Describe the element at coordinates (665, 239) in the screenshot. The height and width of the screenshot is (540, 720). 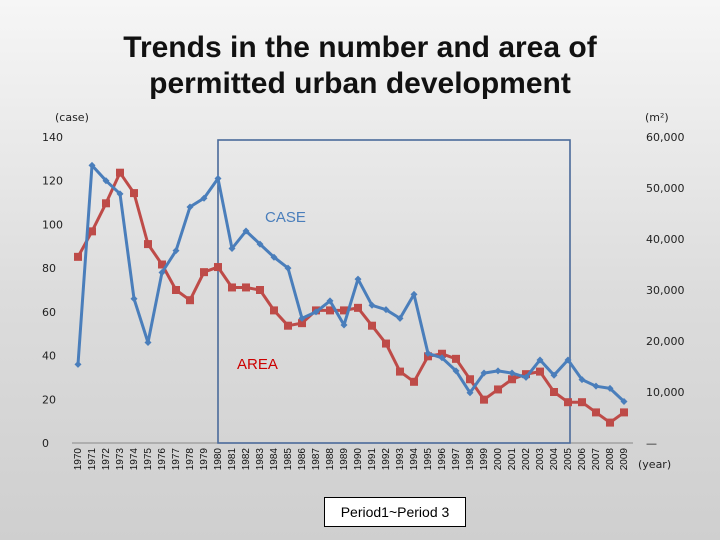
I see `right-tick-label: 40,000` at that location.